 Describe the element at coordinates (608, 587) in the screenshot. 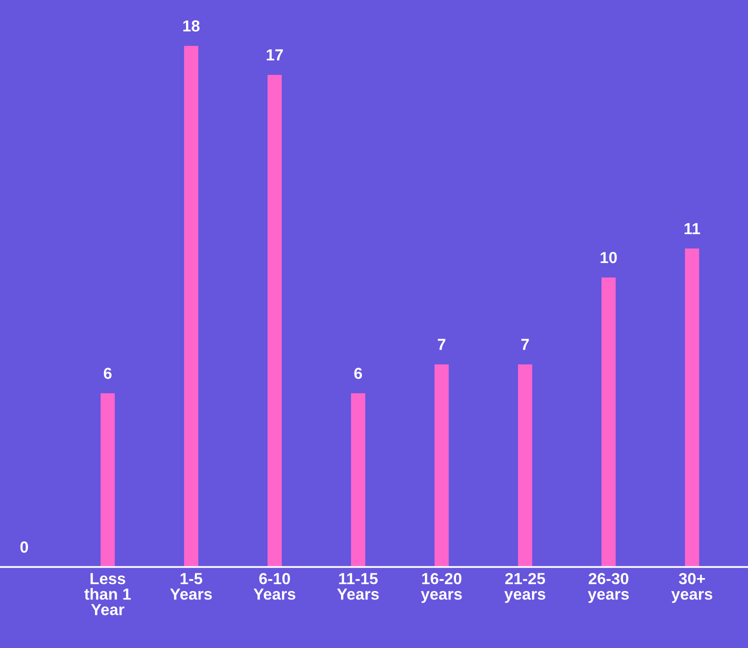

I see `x-tick-label: 26-30 years` at that location.